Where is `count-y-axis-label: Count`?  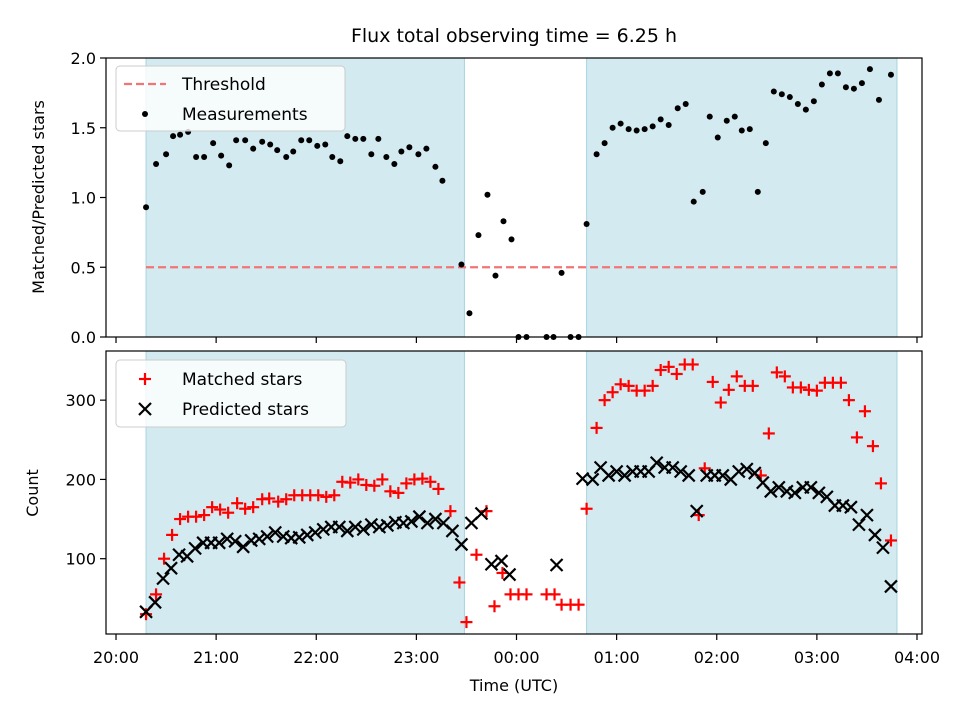
count-y-axis-label: Count is located at coordinates (32, 493).